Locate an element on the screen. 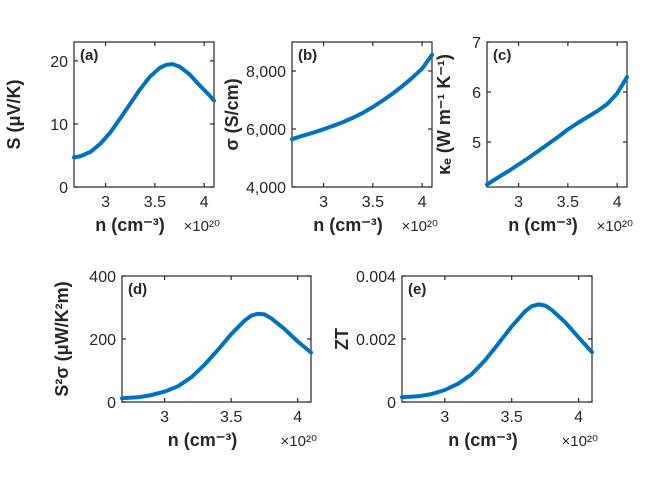  y-axis-label: σ (S/cm) is located at coordinates (232, 114).